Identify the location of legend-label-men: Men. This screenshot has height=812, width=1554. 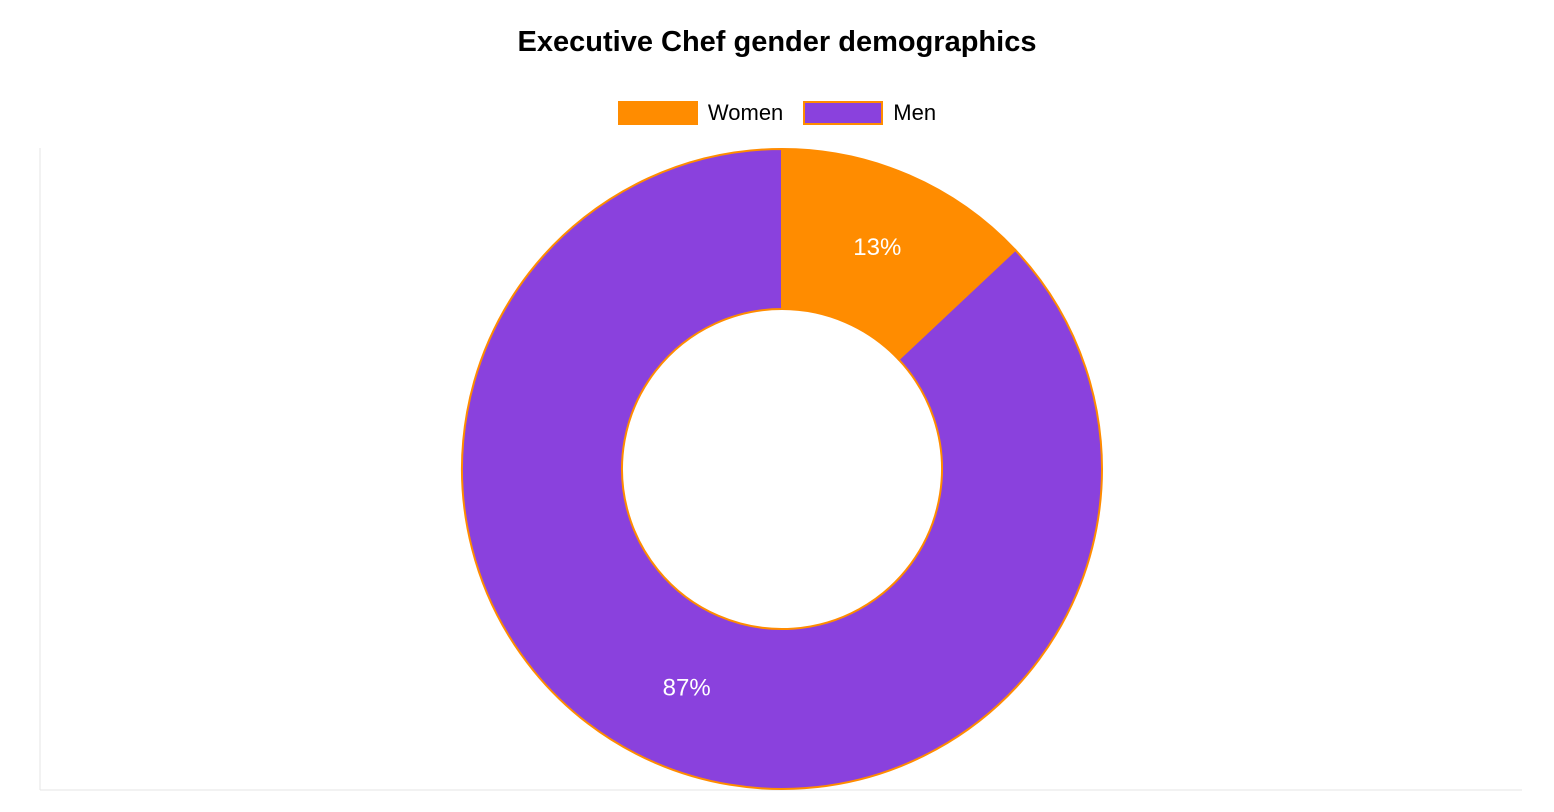
(915, 112).